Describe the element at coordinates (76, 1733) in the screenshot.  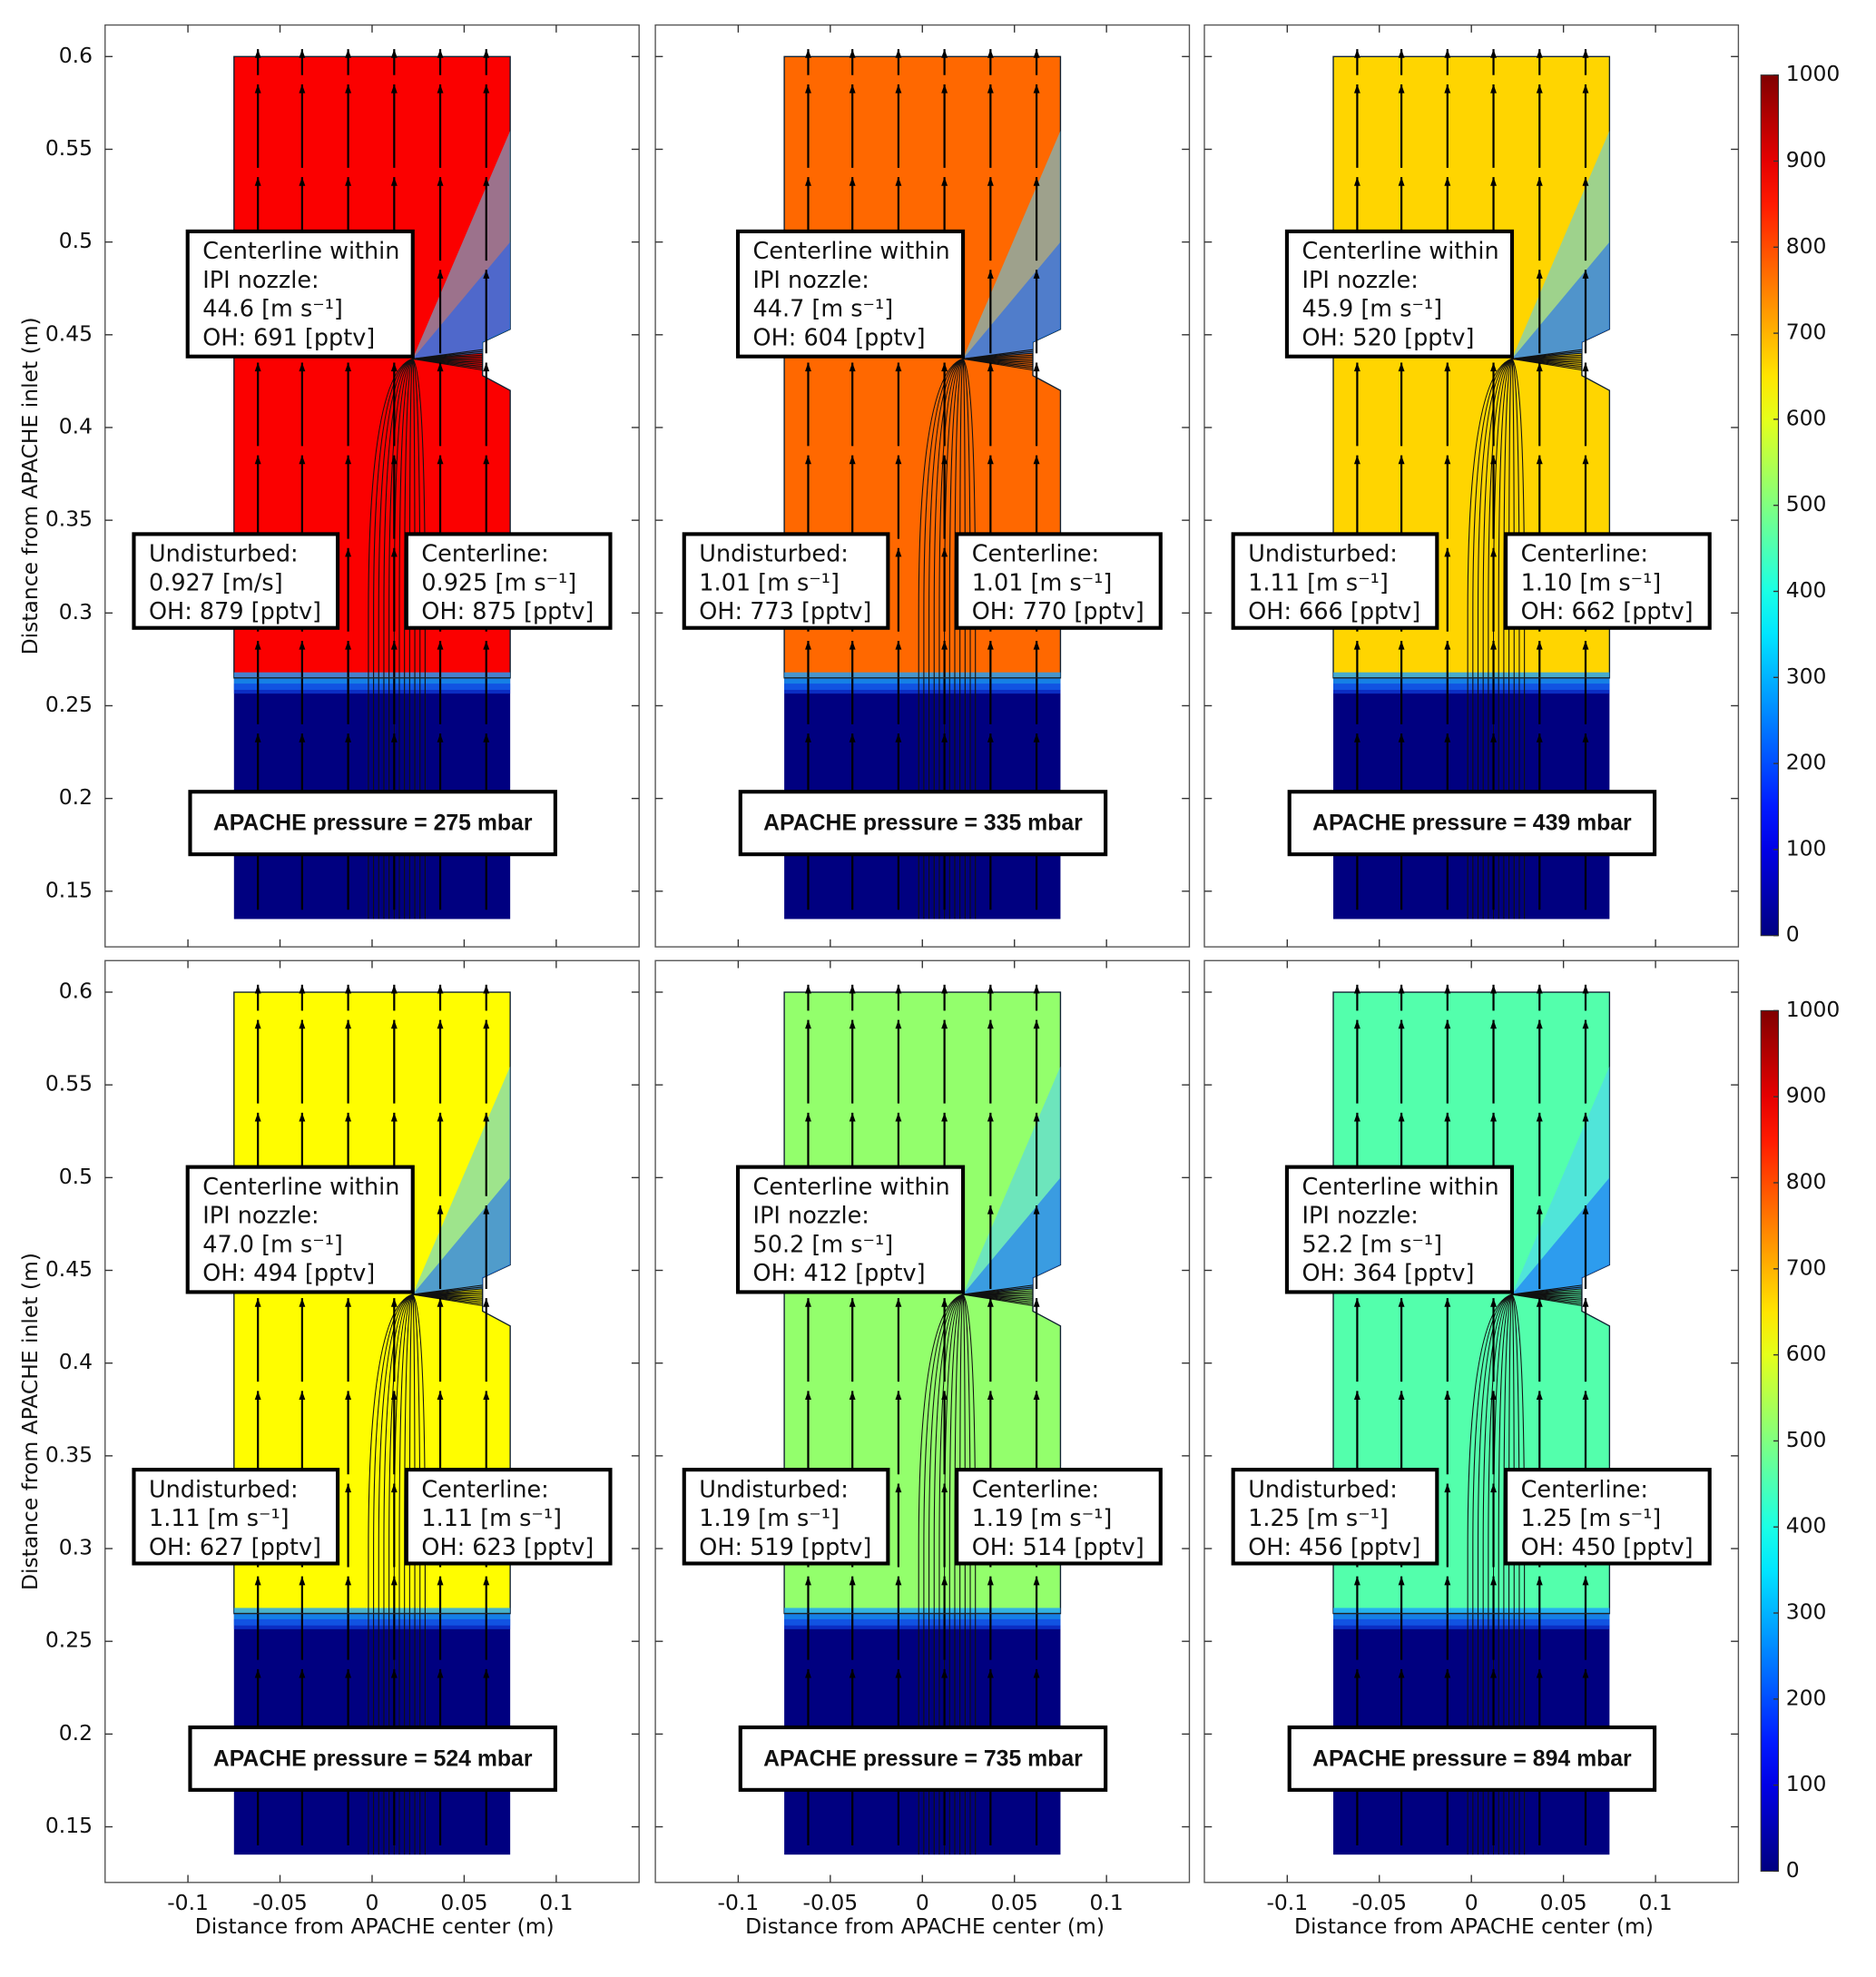
I see `y-tick-label: 0.2` at that location.